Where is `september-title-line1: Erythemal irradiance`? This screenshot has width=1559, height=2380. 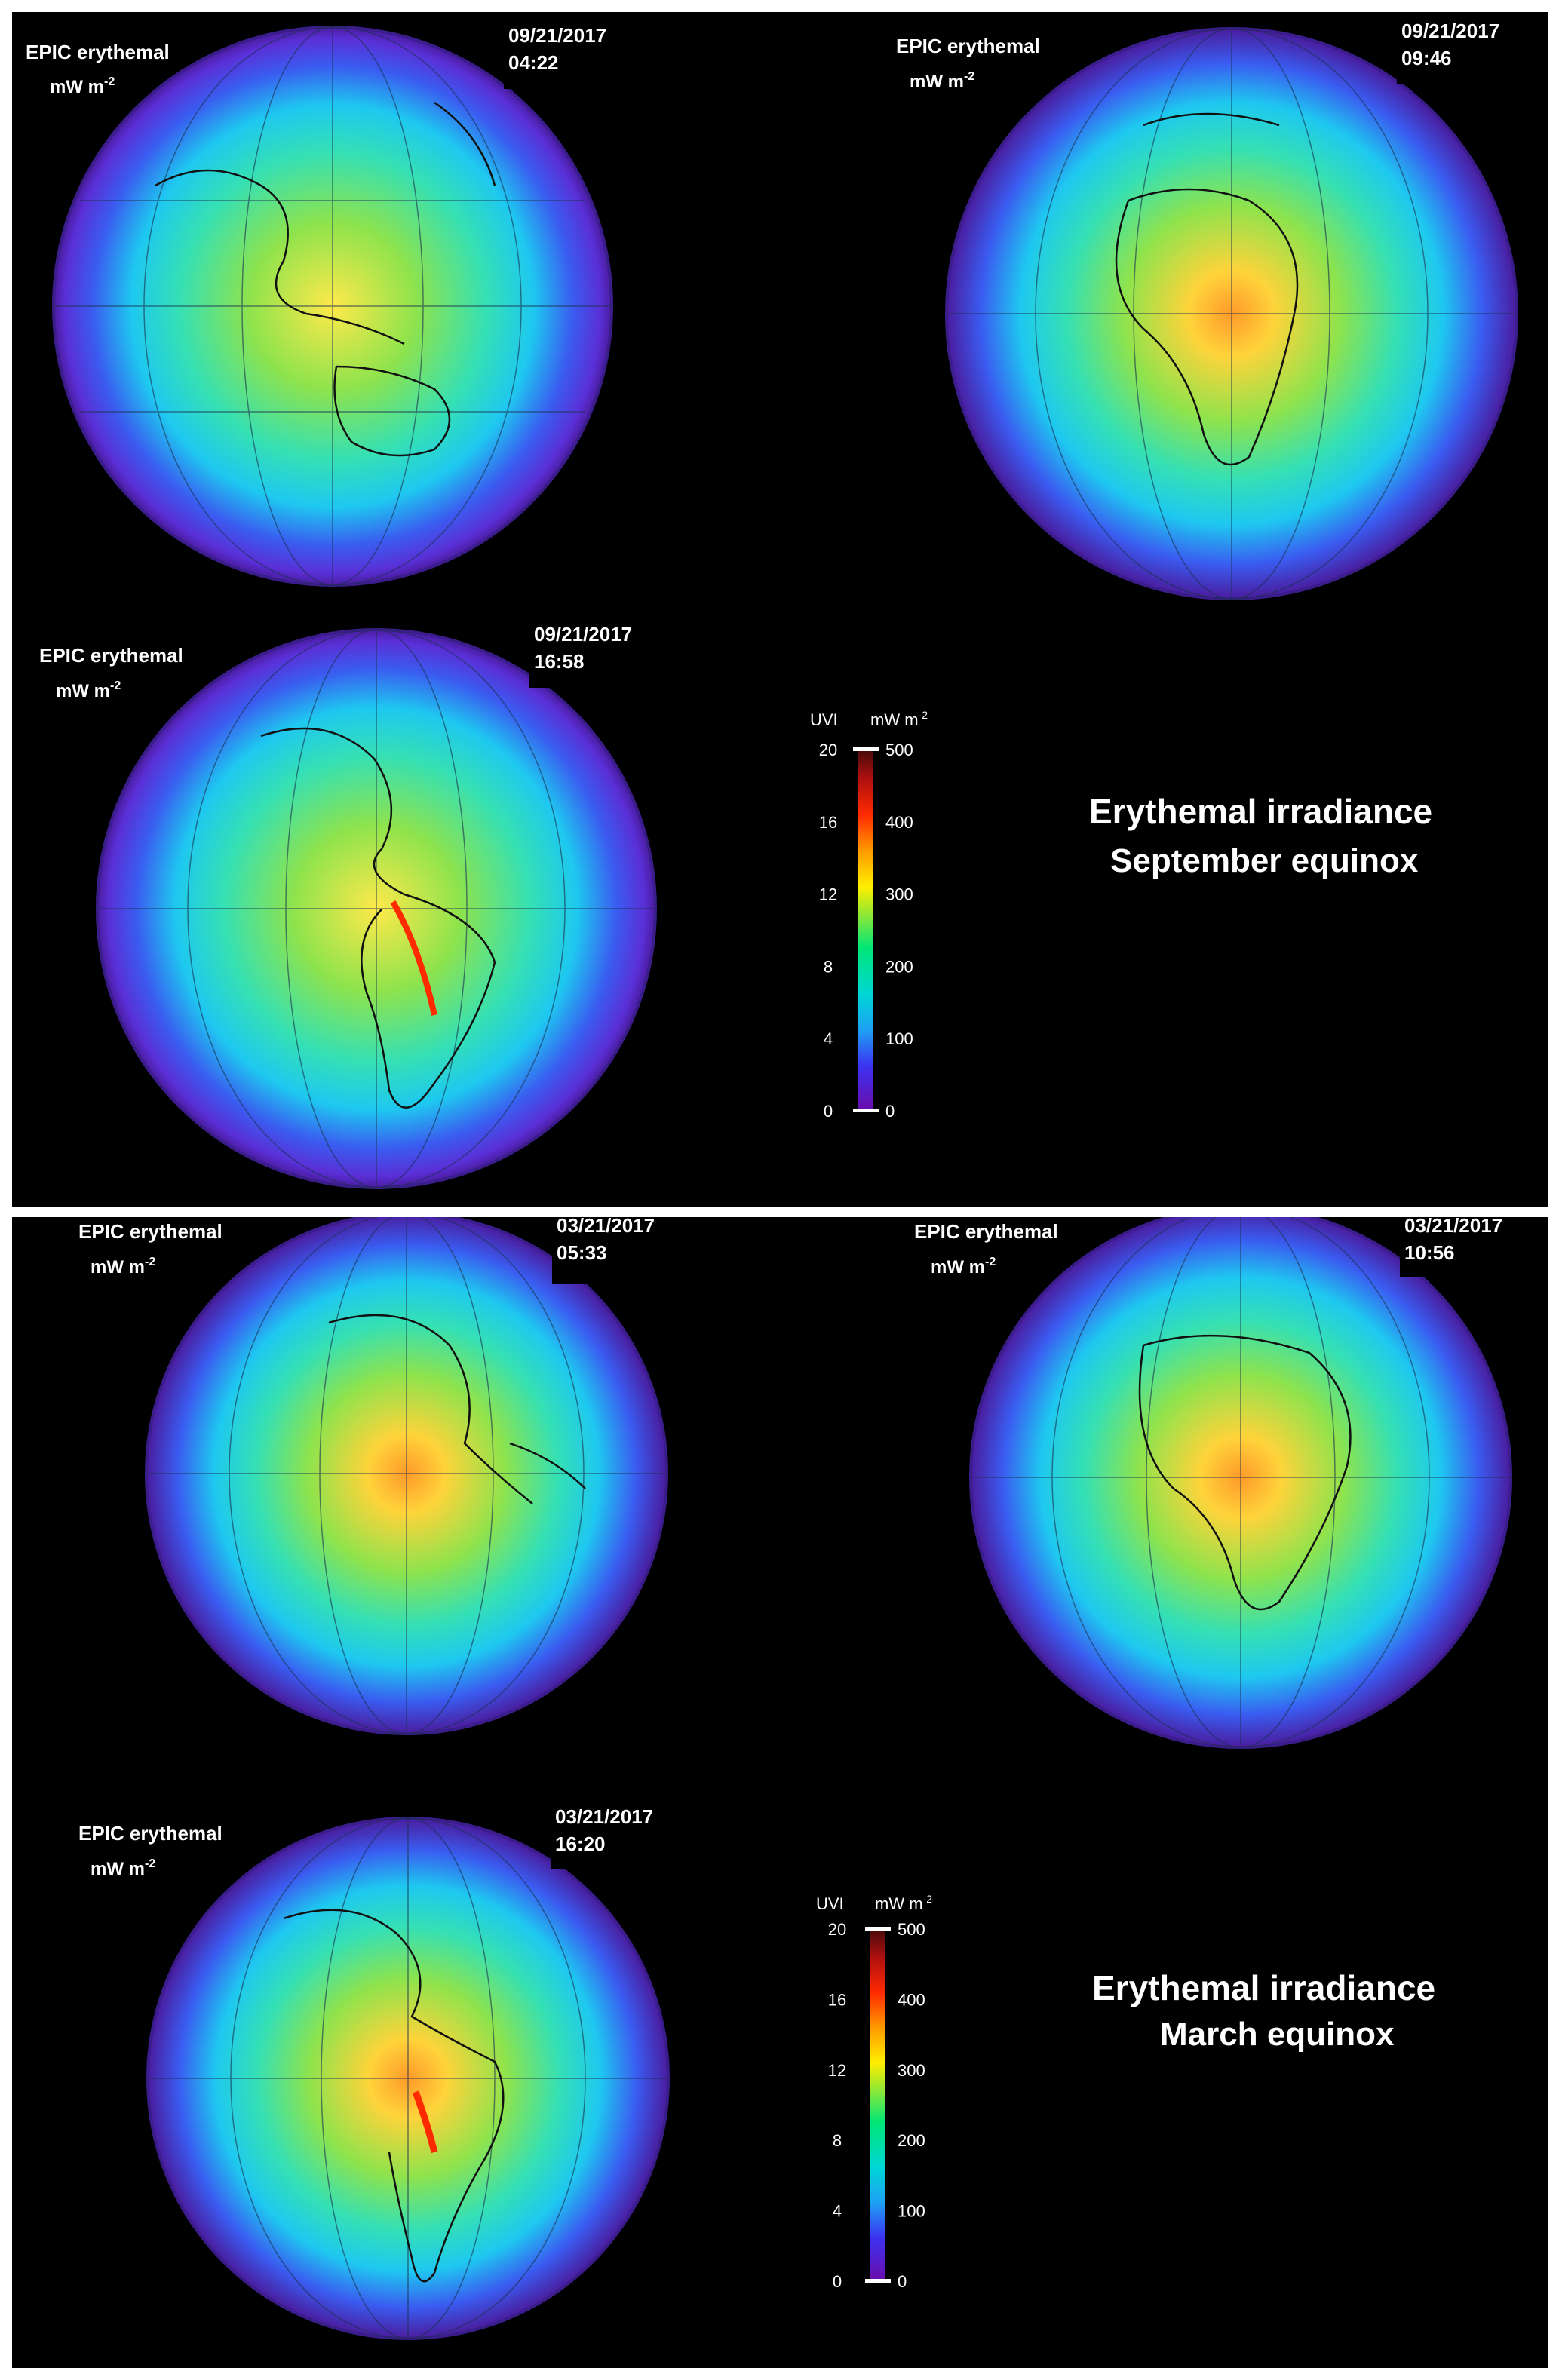
september-title-line1: Erythemal irradiance is located at coordinates (1261, 812).